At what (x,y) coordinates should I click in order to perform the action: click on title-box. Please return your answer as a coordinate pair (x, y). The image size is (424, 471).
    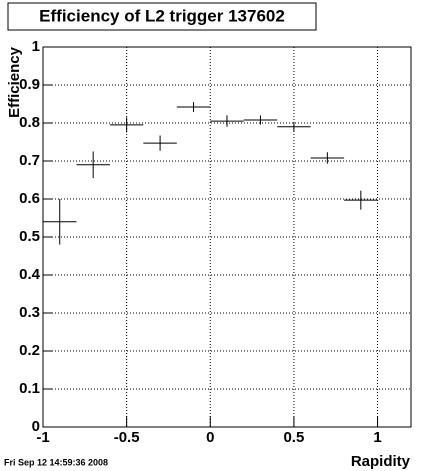
    Looking at the image, I should click on (162, 16).